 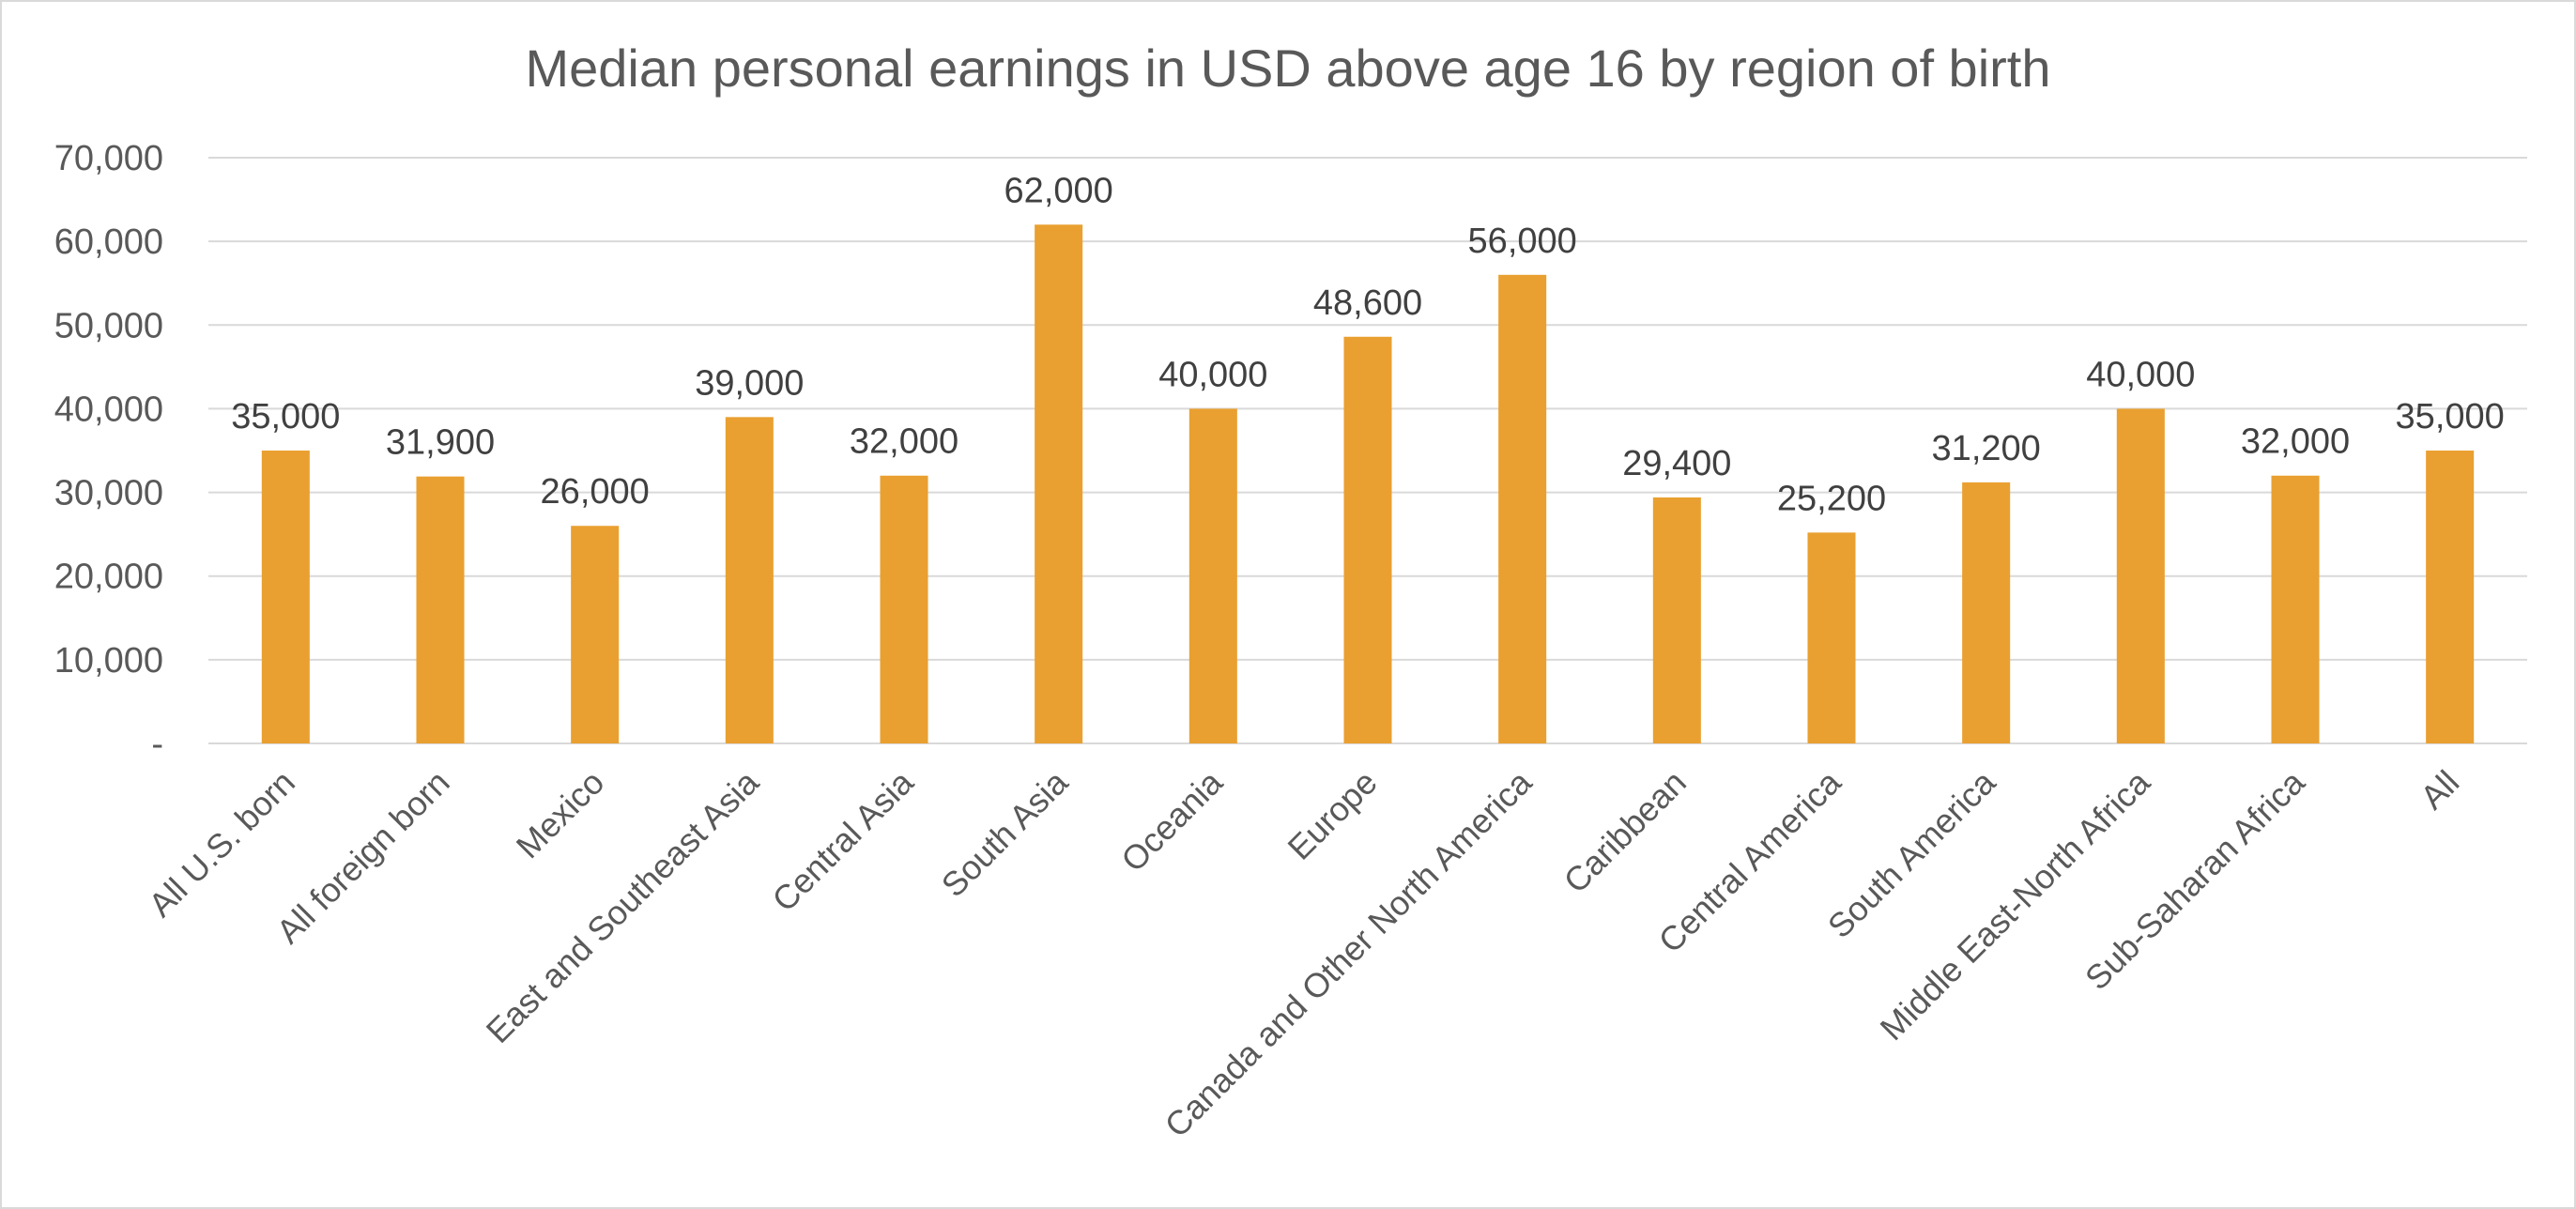 I want to click on y-tick-label: 30,000, so click(x=109, y=493).